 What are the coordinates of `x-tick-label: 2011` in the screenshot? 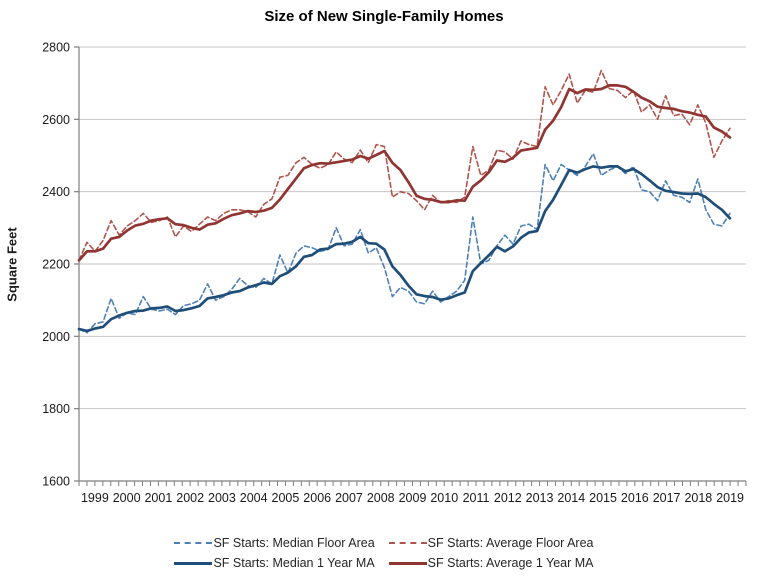 It's located at (476, 498).